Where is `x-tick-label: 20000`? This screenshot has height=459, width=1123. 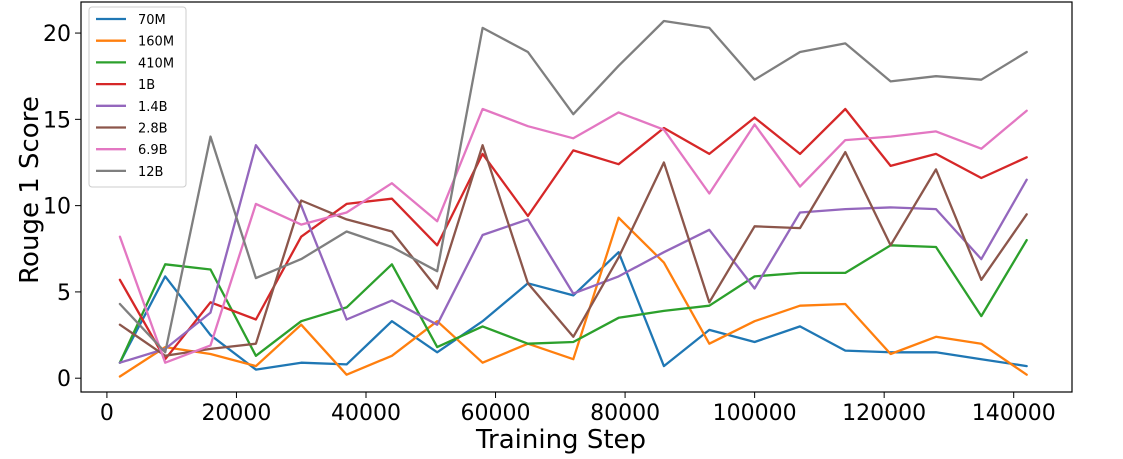
x-tick-label: 20000 is located at coordinates (236, 413).